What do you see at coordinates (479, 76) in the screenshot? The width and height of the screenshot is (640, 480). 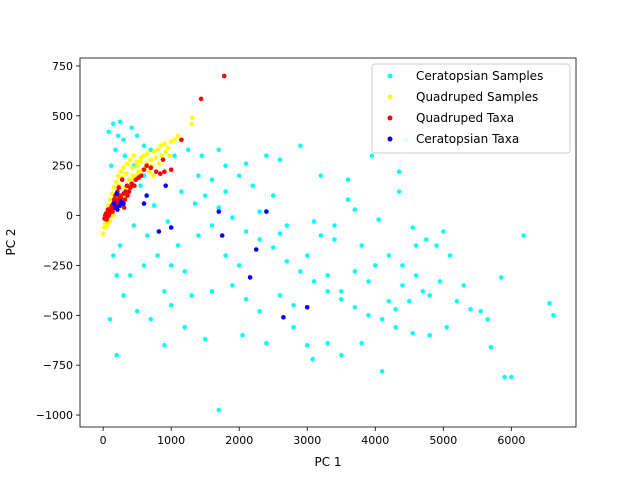 I see `legend-label: Ceratopsian Samples` at bounding box center [479, 76].